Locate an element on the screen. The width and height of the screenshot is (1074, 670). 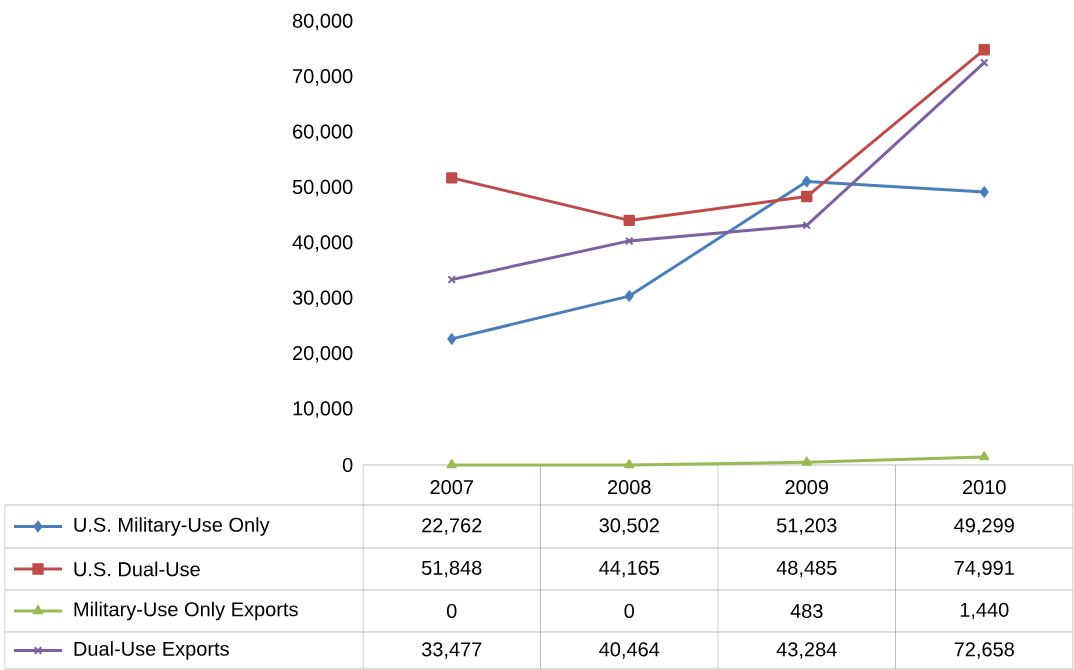
y-tick-label: 60,000 is located at coordinates (323, 132).